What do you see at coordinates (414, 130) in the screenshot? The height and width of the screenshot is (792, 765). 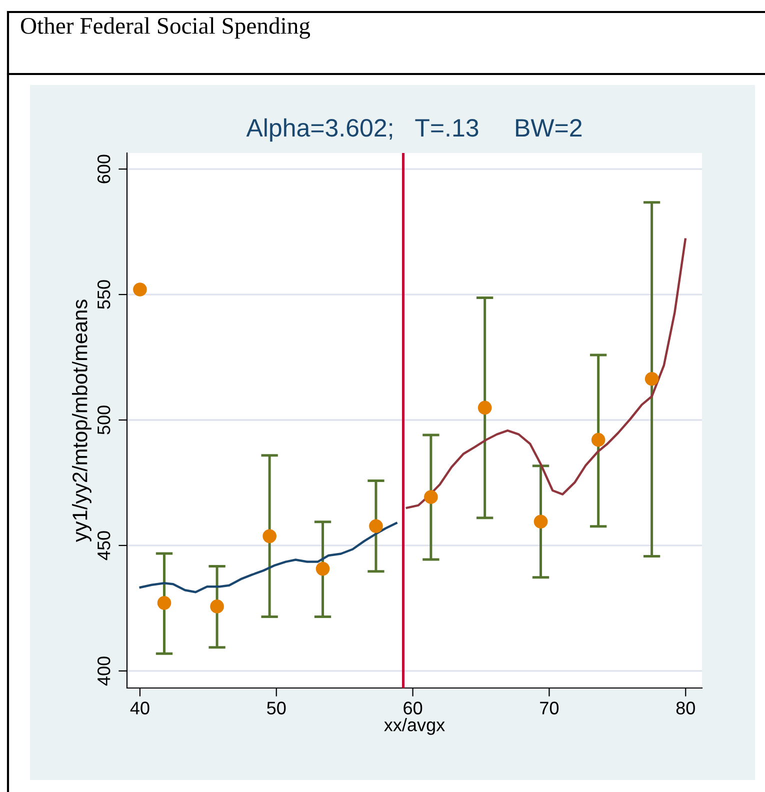 I see `chart-title: Alpha=3.602; T=.13 BW=2` at bounding box center [414, 130].